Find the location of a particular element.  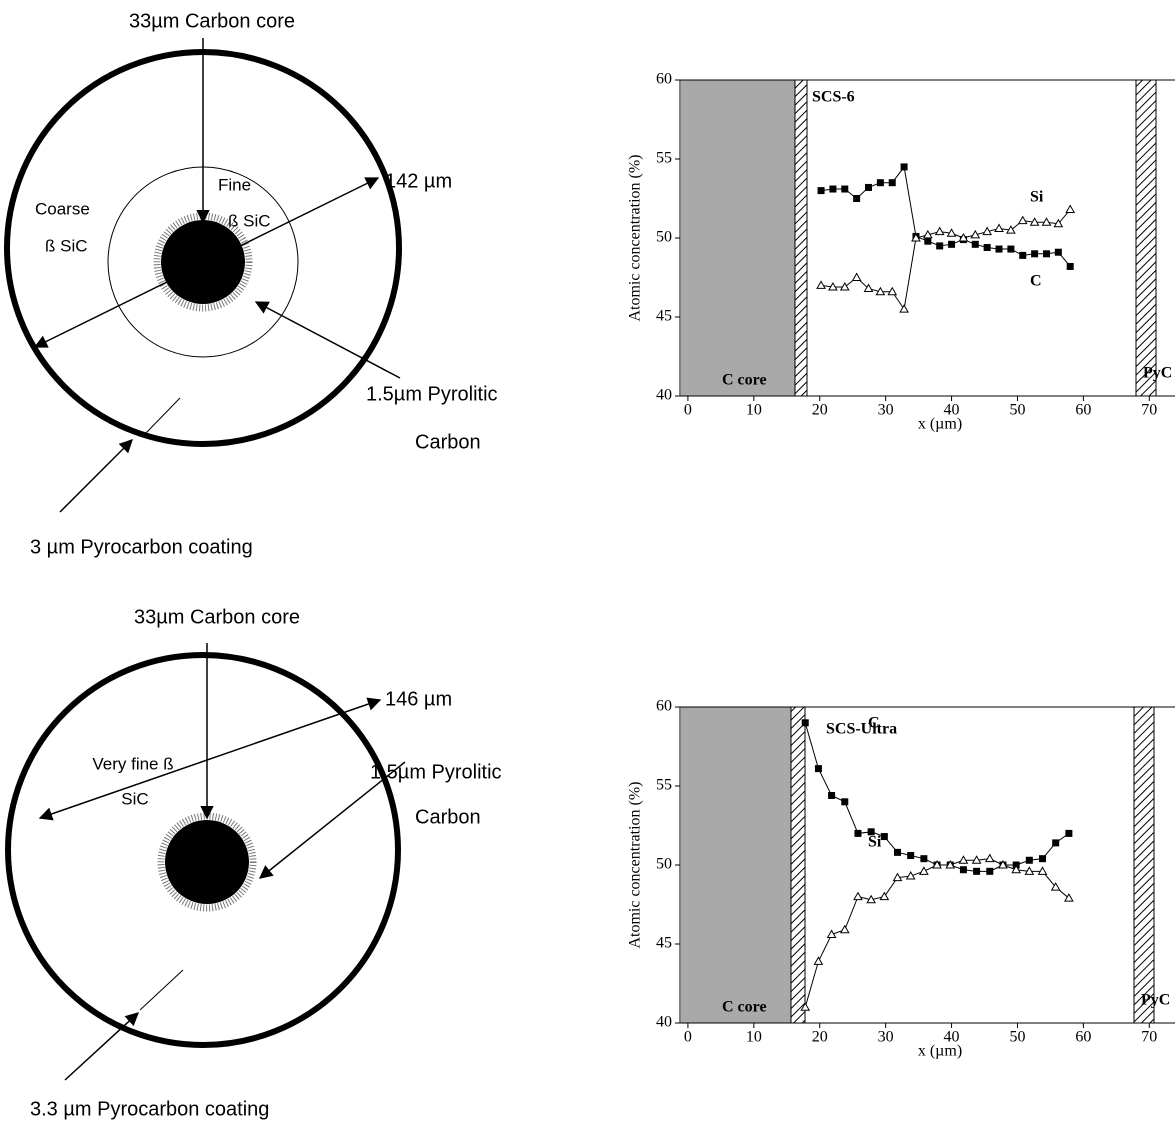

chart-title: SCS-Ultra is located at coordinates (861, 729).